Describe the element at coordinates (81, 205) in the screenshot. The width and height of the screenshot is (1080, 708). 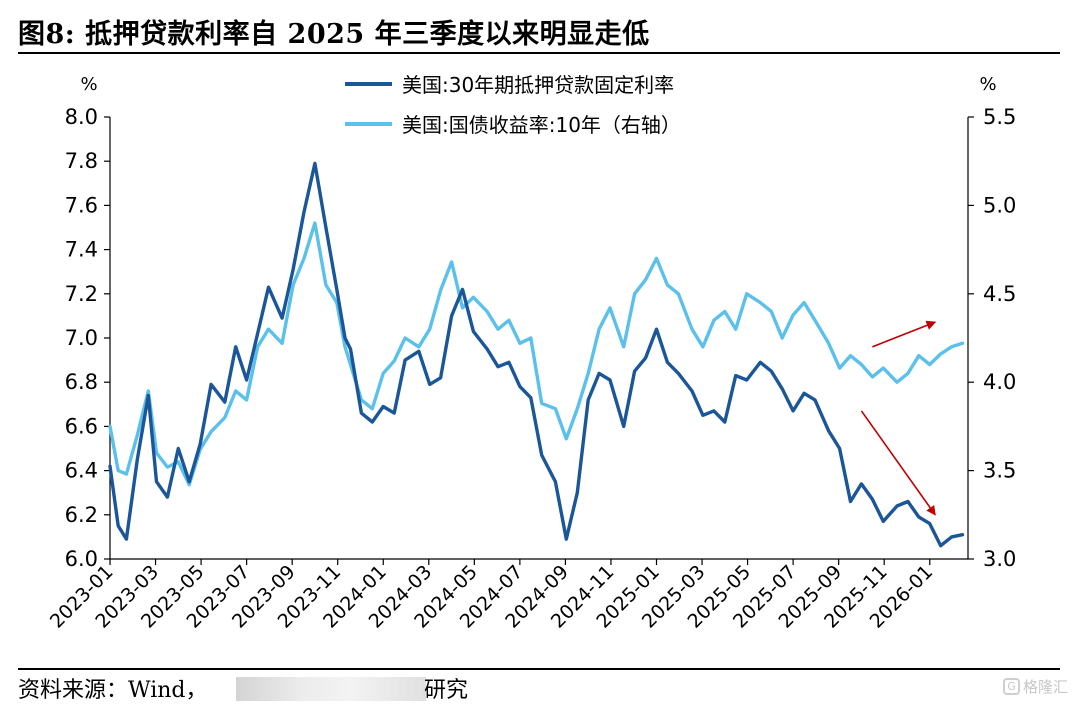
I see `left-tick-label: 7.6` at that location.